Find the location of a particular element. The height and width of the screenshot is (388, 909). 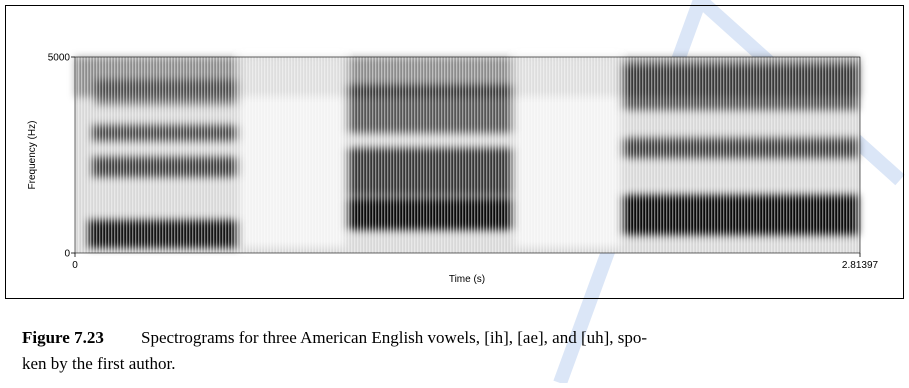

caption-line: ken by the first author. is located at coordinates (98, 363).